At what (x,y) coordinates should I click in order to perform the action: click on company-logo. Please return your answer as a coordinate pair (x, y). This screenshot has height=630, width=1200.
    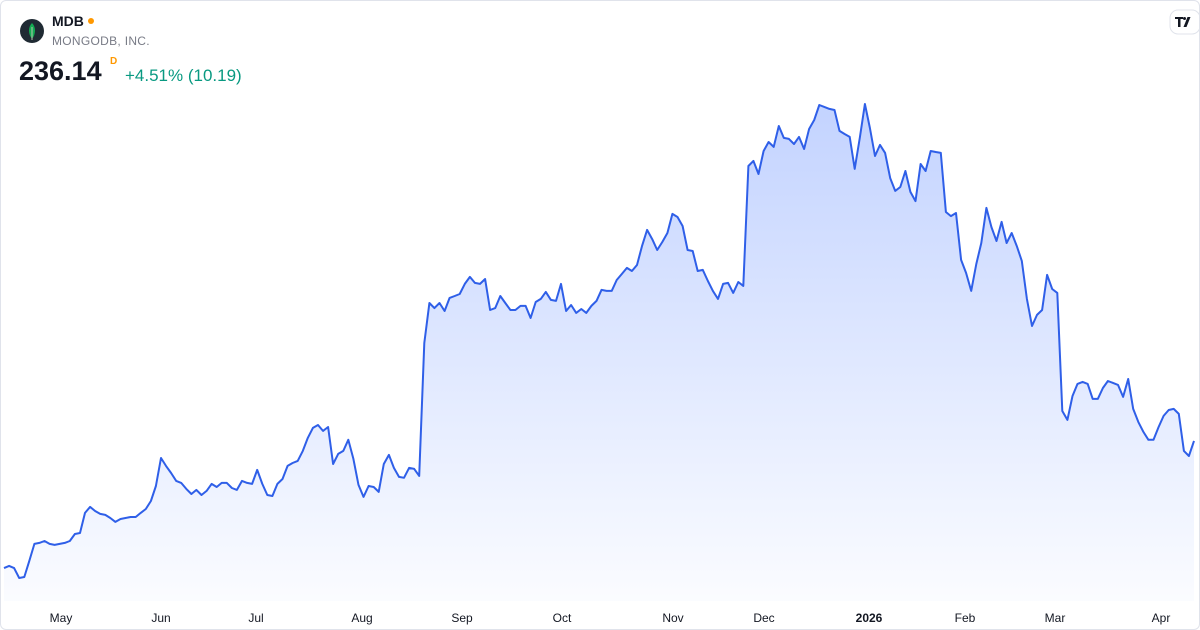
    Looking at the image, I should click on (32, 31).